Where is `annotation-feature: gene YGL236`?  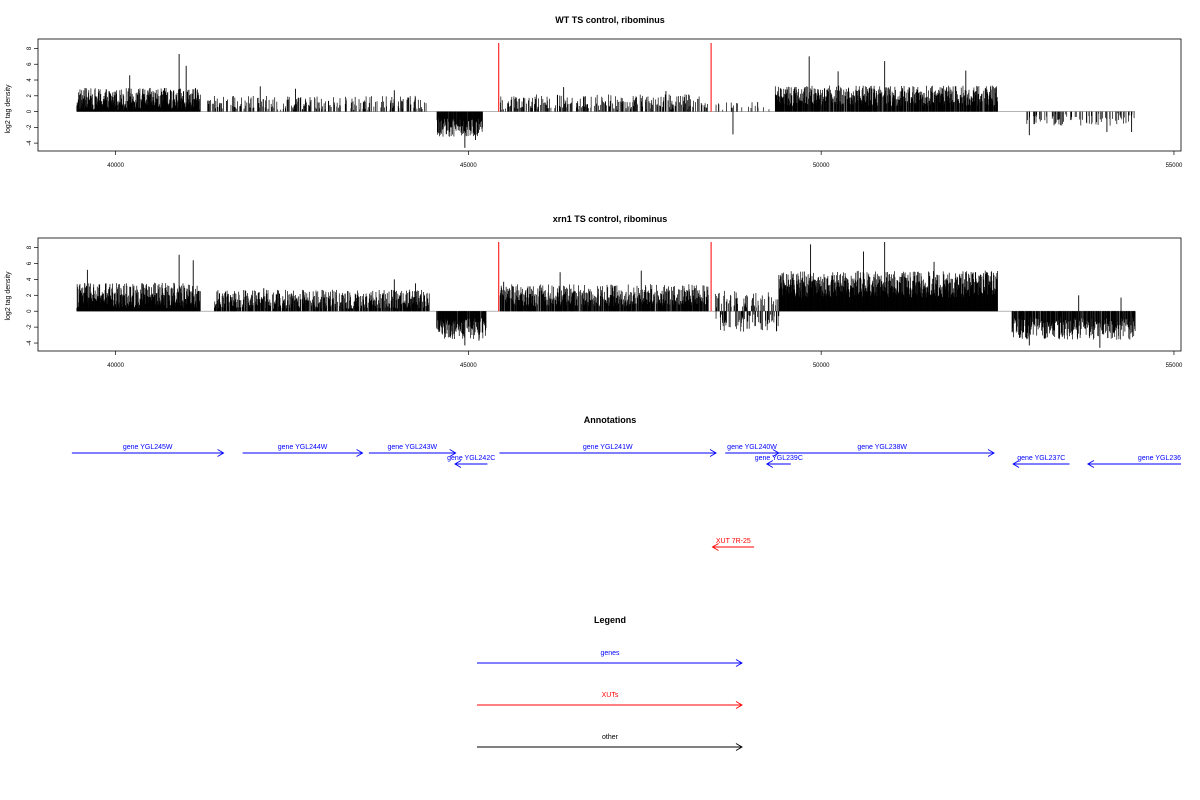
annotation-feature: gene YGL236 is located at coordinates (1133, 461).